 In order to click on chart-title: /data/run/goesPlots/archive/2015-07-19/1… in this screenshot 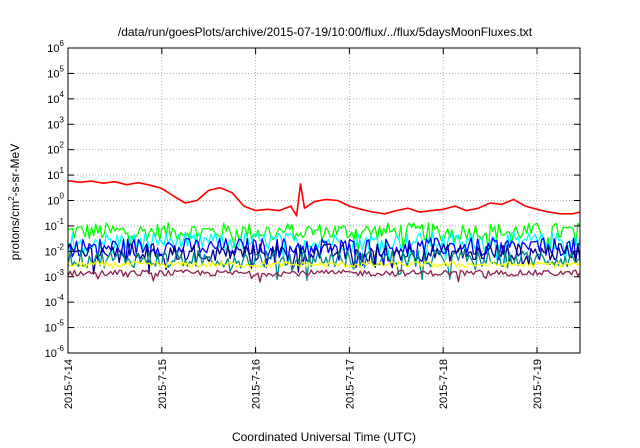, I will do `click(325, 32)`.